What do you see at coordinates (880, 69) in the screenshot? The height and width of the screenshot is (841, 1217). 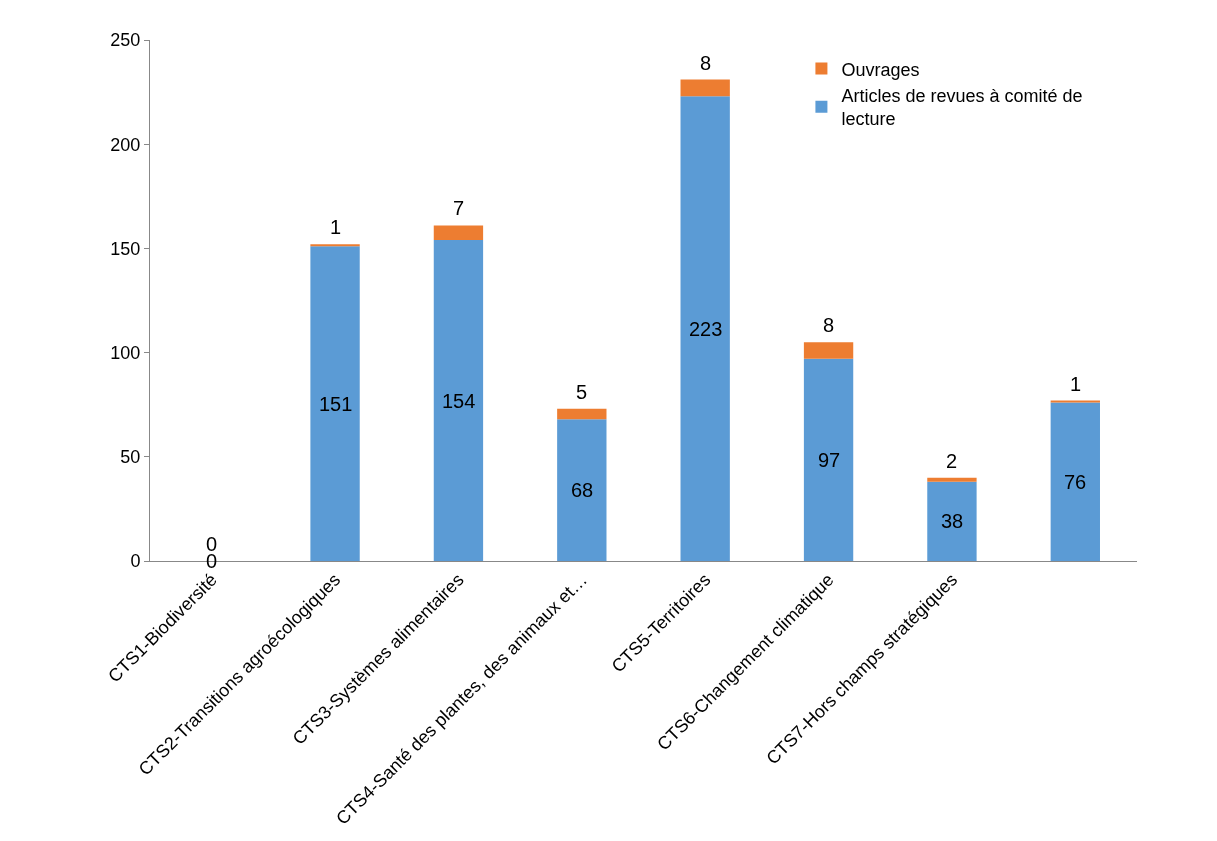 I see `legend-label: Ouvrages` at bounding box center [880, 69].